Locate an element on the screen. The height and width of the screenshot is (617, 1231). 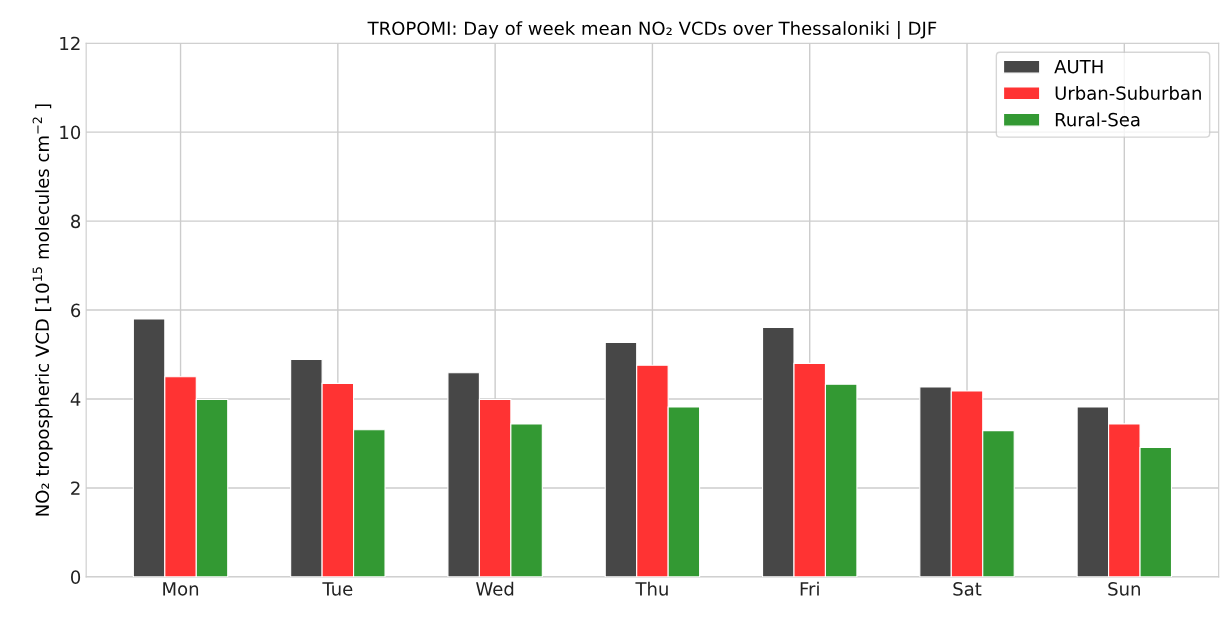
legend-label: Rural-Sea is located at coordinates (1097, 119).